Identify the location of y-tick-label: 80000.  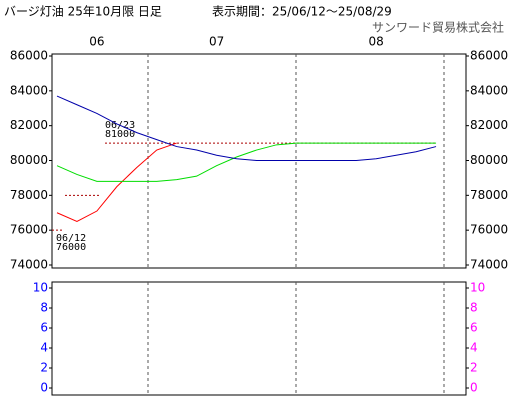
(29, 160).